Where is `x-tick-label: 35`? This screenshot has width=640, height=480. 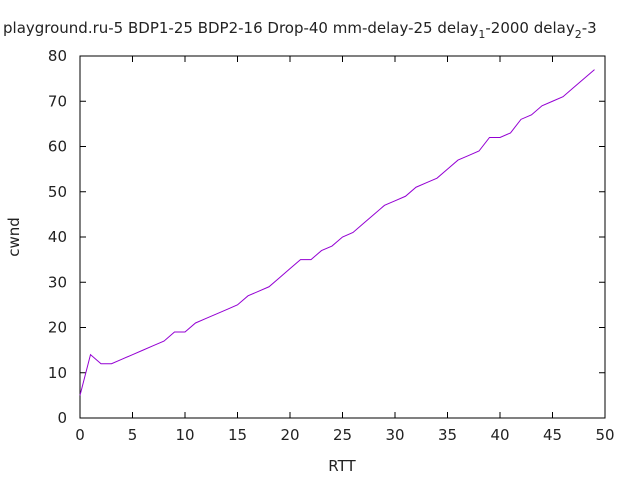 x-tick-label: 35 is located at coordinates (447, 435).